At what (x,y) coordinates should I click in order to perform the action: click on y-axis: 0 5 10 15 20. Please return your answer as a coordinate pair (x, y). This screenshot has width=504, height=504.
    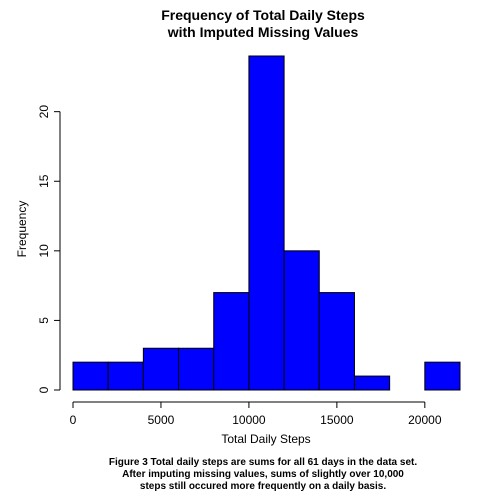
    Looking at the image, I should click on (49, 249).